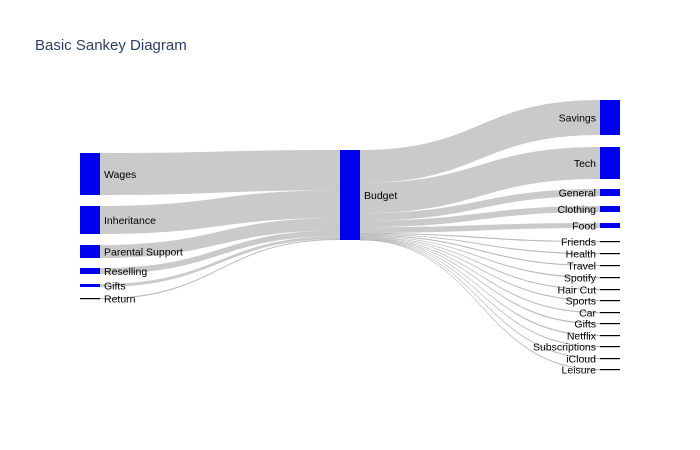  What do you see at coordinates (576, 291) in the screenshot?
I see `node-label-haircut: Hair Cut` at bounding box center [576, 291].